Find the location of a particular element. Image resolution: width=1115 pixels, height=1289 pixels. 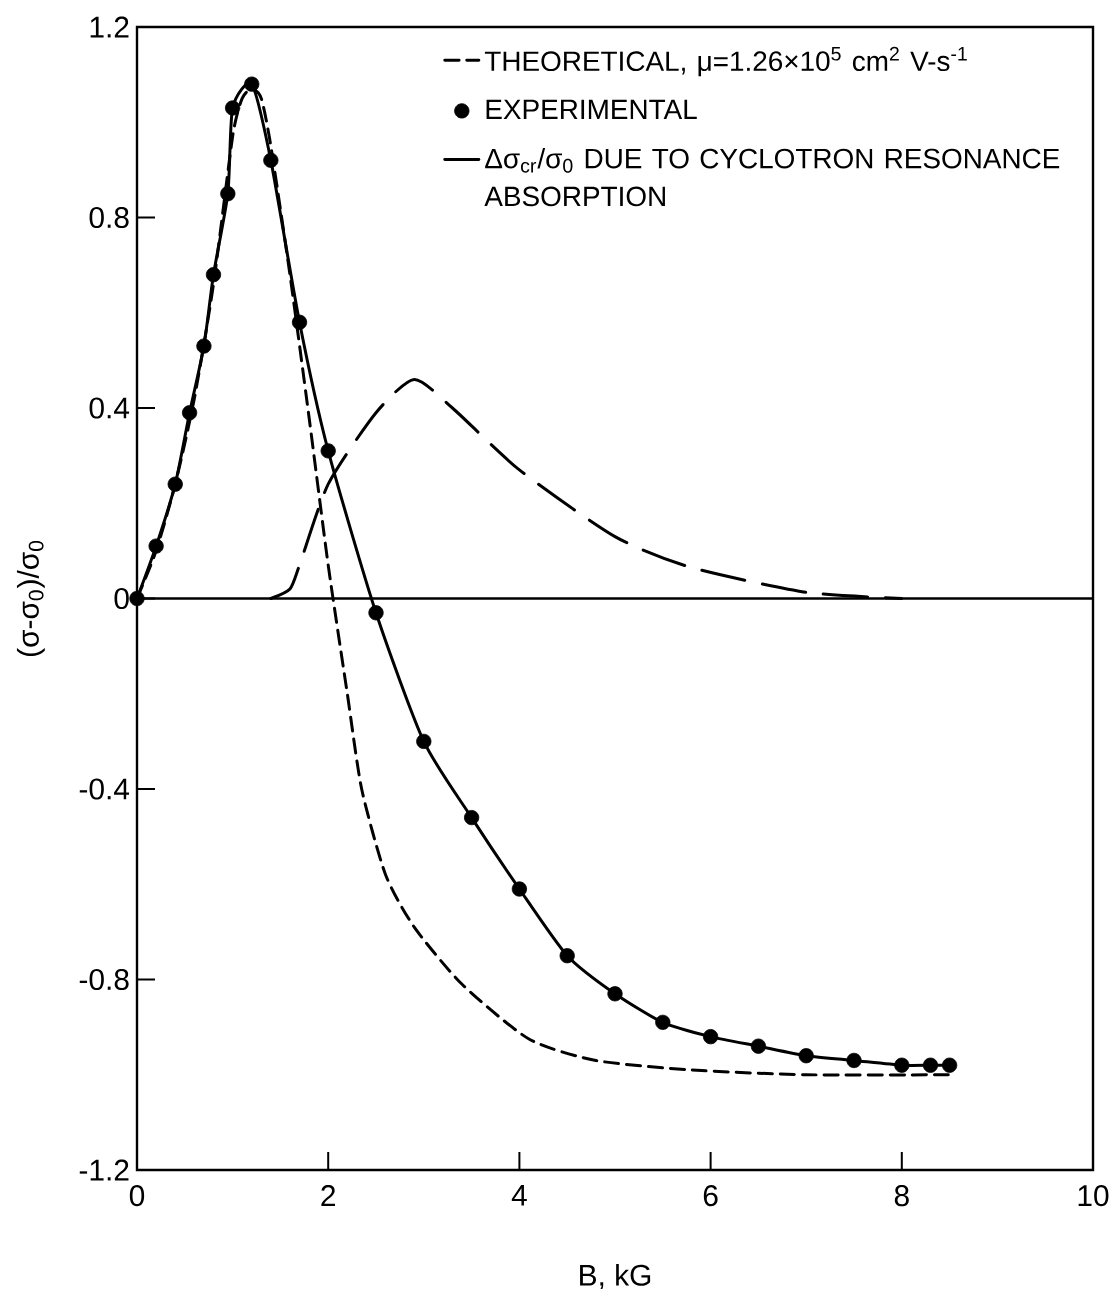

x-axis-title: B, kG is located at coordinates (615, 1276).